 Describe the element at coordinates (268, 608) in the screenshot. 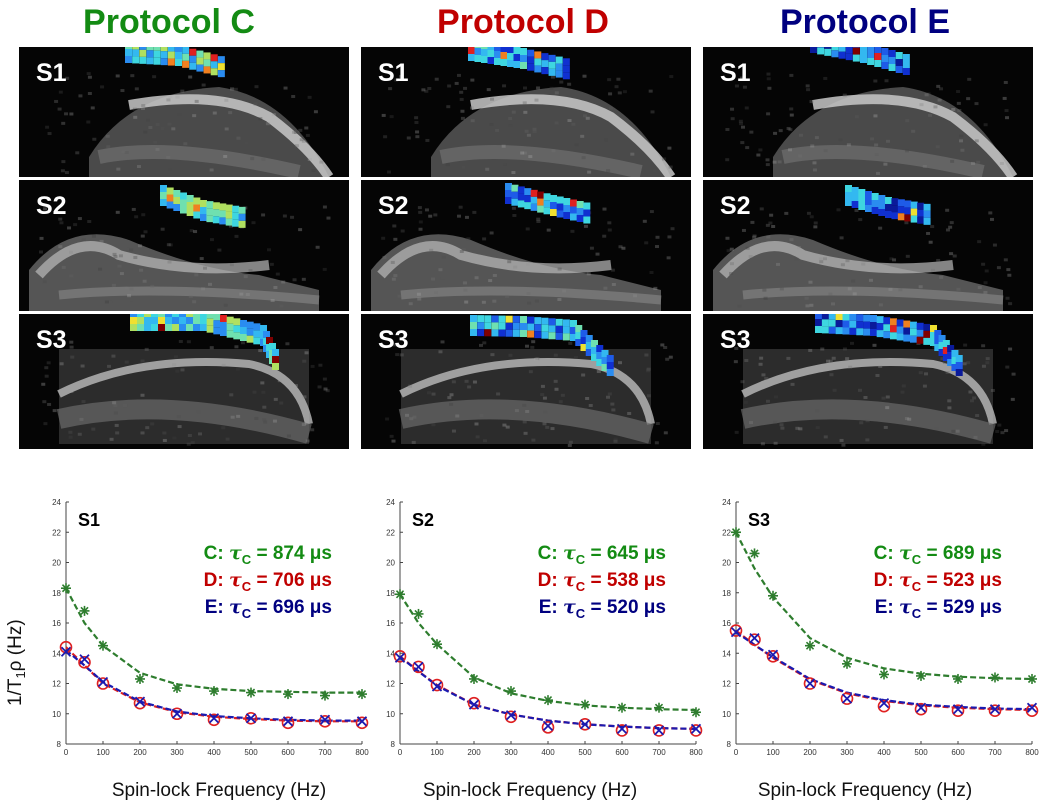

I see `tau-annotation: E: τC = 696 μs` at that location.